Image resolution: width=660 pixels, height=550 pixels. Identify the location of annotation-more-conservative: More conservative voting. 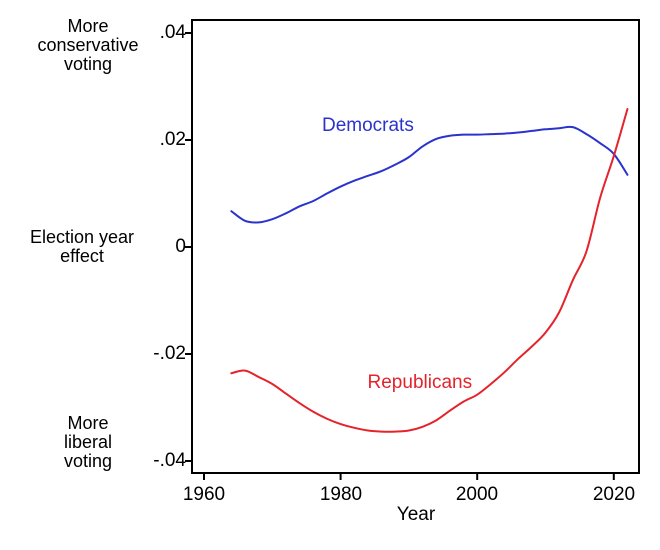
(88, 45).